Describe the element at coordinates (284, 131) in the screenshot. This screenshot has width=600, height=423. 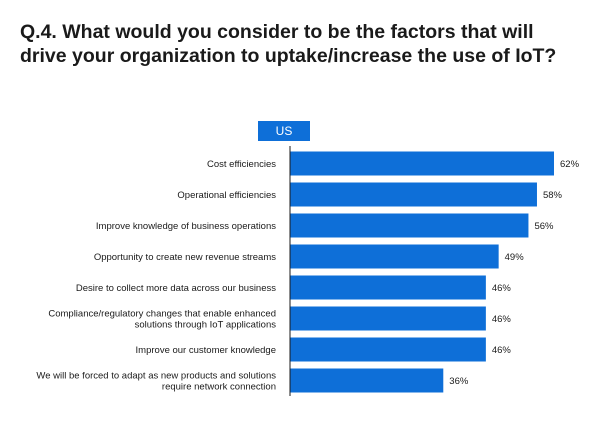
I see `legend-series-us: US` at that location.